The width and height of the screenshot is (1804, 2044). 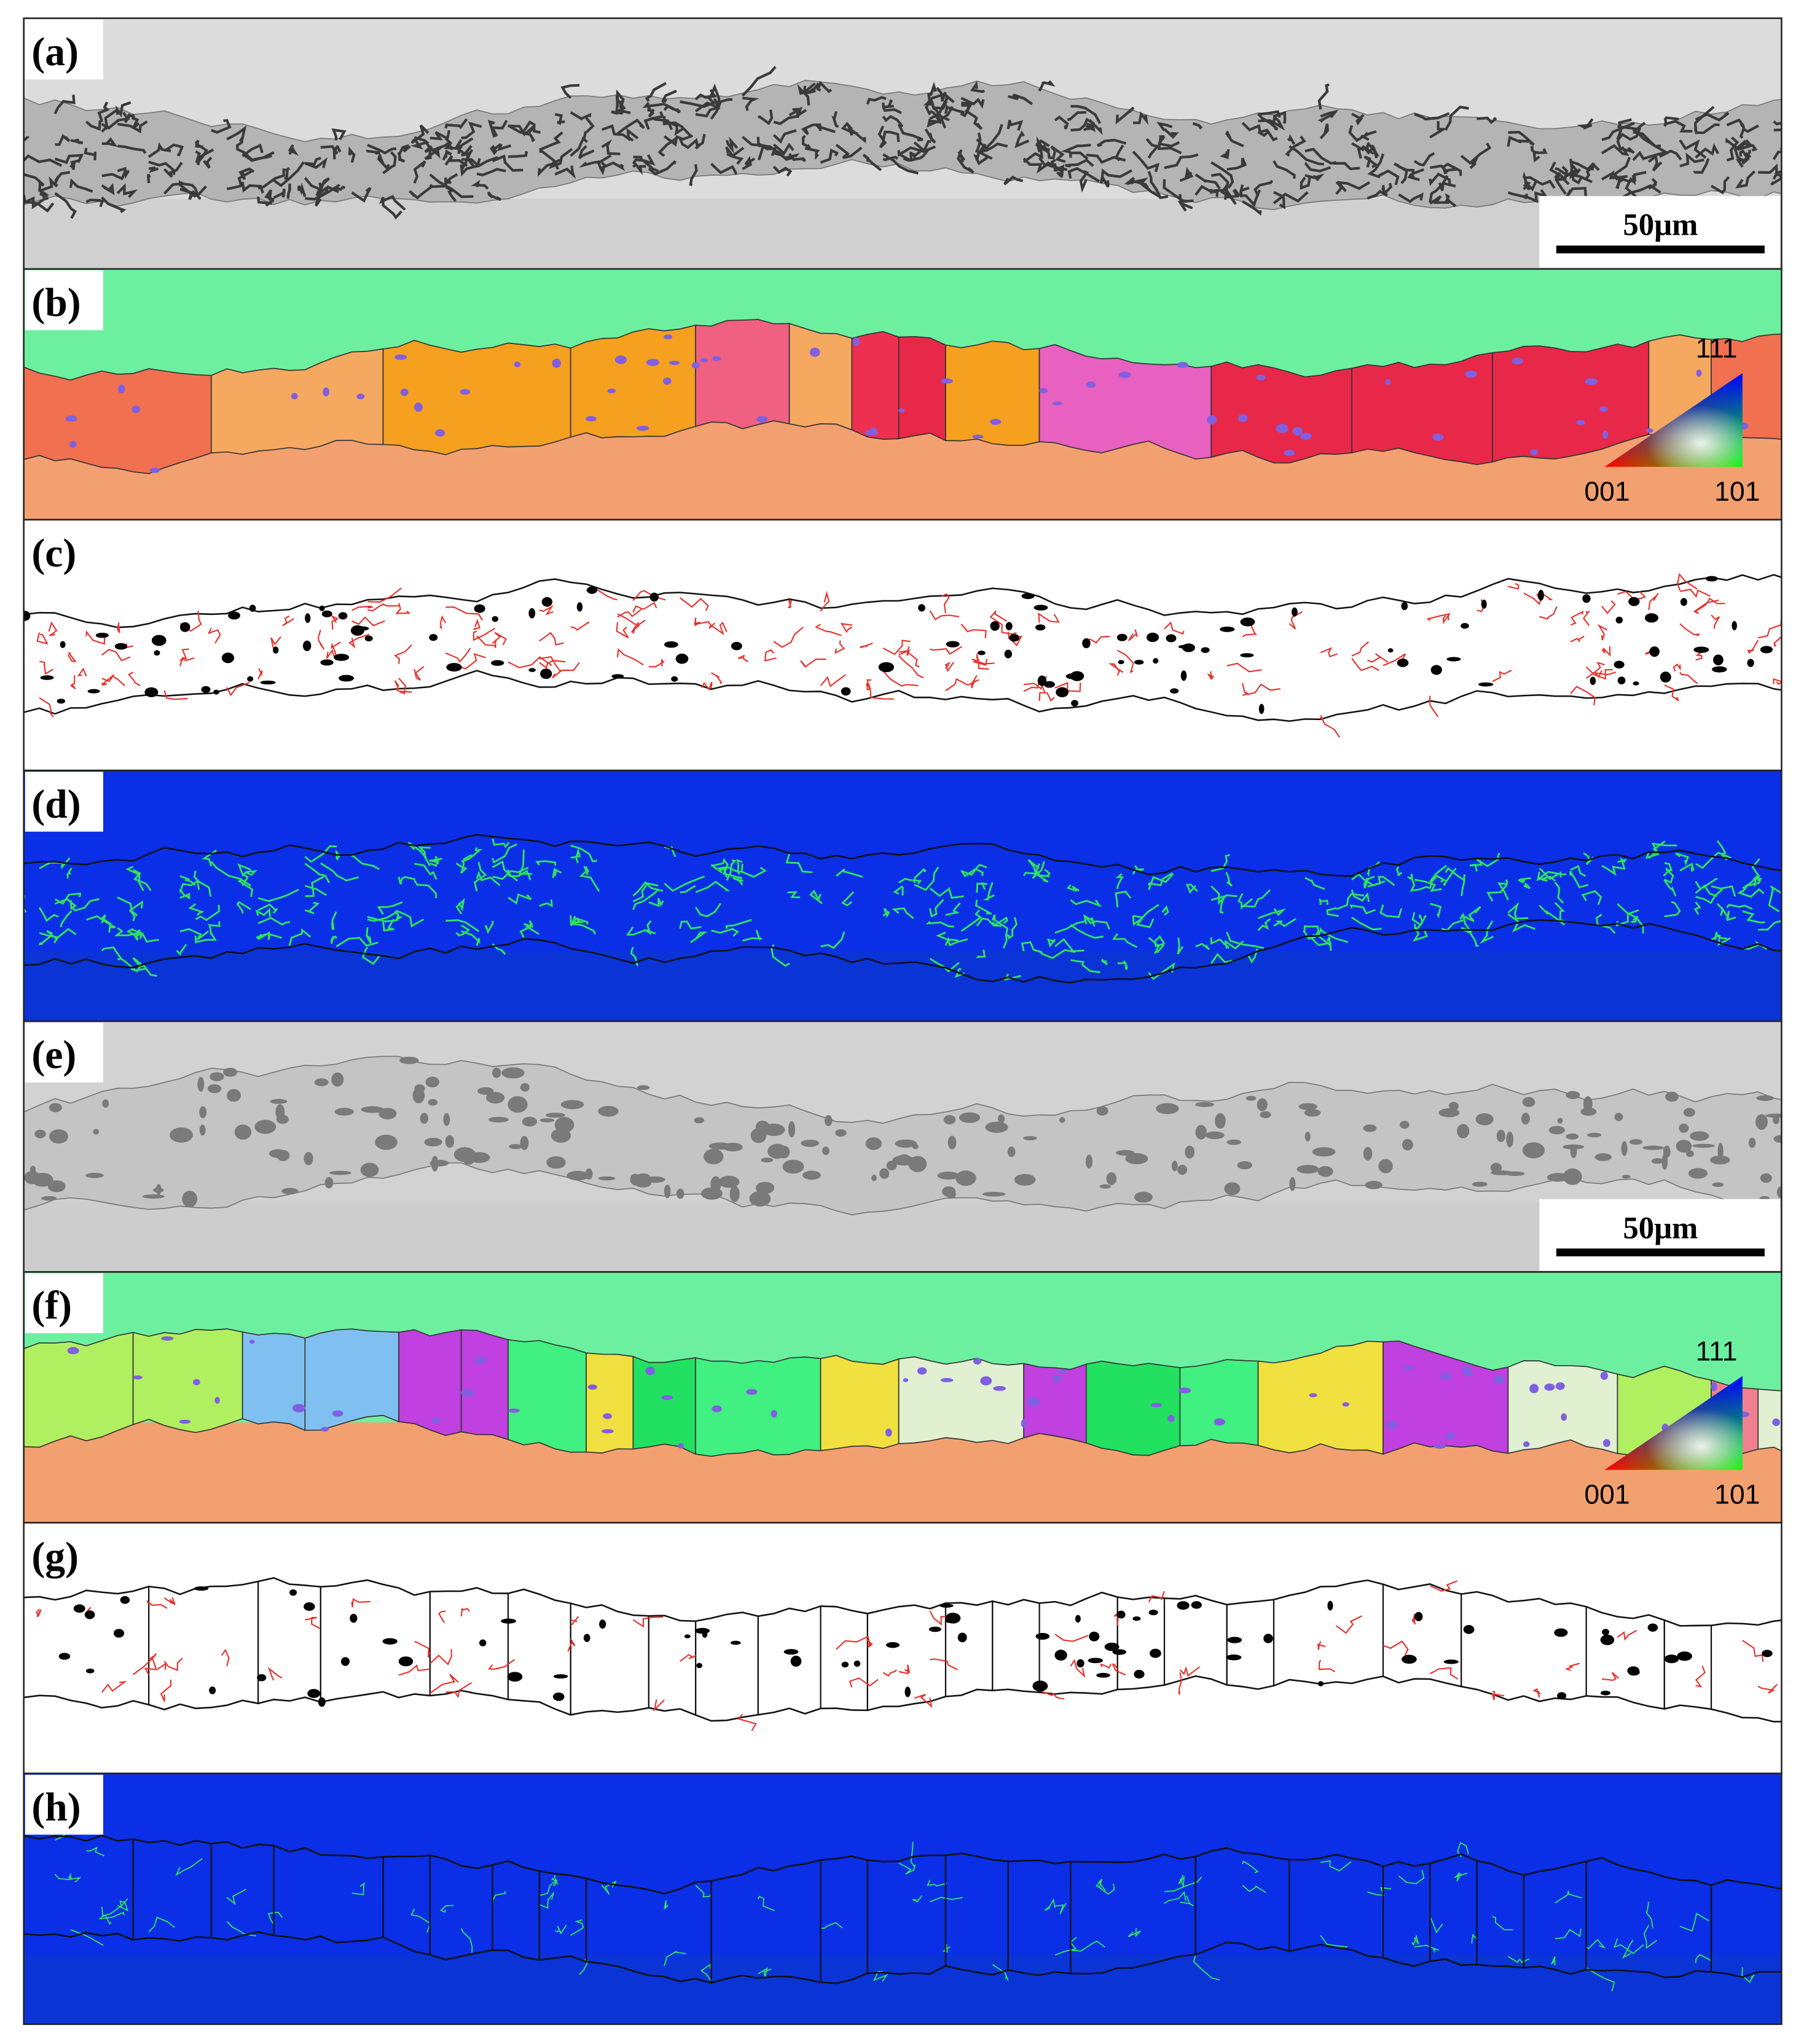 What do you see at coordinates (902, 1135) in the screenshot?
I see `weld-band` at bounding box center [902, 1135].